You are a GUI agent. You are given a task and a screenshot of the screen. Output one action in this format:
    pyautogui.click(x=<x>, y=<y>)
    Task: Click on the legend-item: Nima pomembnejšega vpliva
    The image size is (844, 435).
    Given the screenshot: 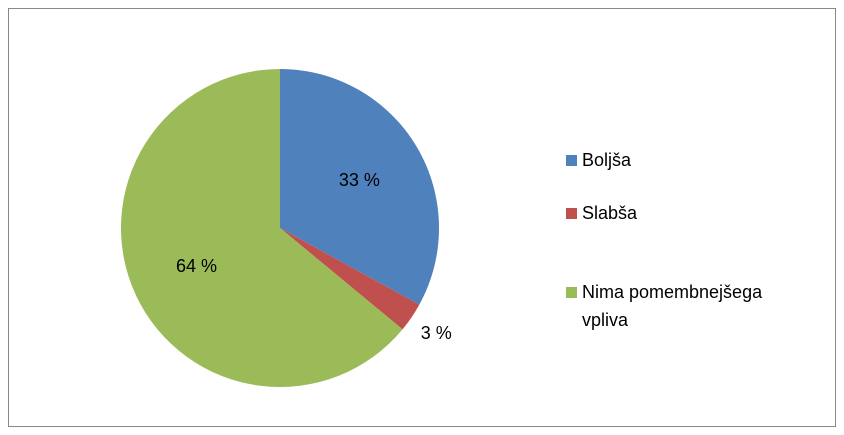 What is the action you would take?
    pyautogui.click(x=669, y=306)
    